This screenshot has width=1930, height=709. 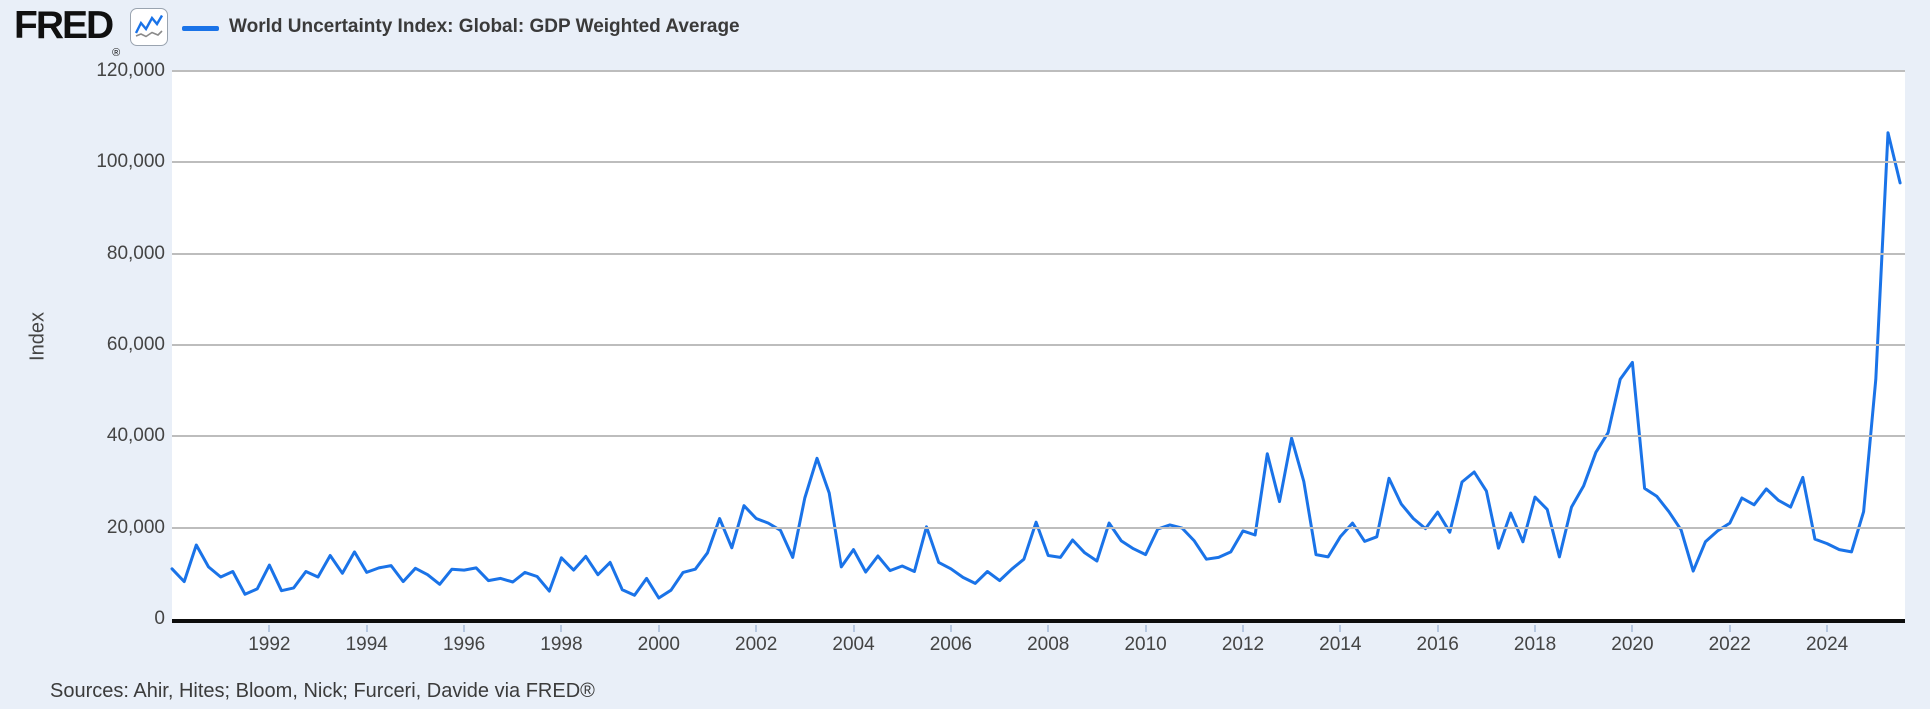 What do you see at coordinates (1729, 644) in the screenshot?
I see `x-tick-label: 2022` at bounding box center [1729, 644].